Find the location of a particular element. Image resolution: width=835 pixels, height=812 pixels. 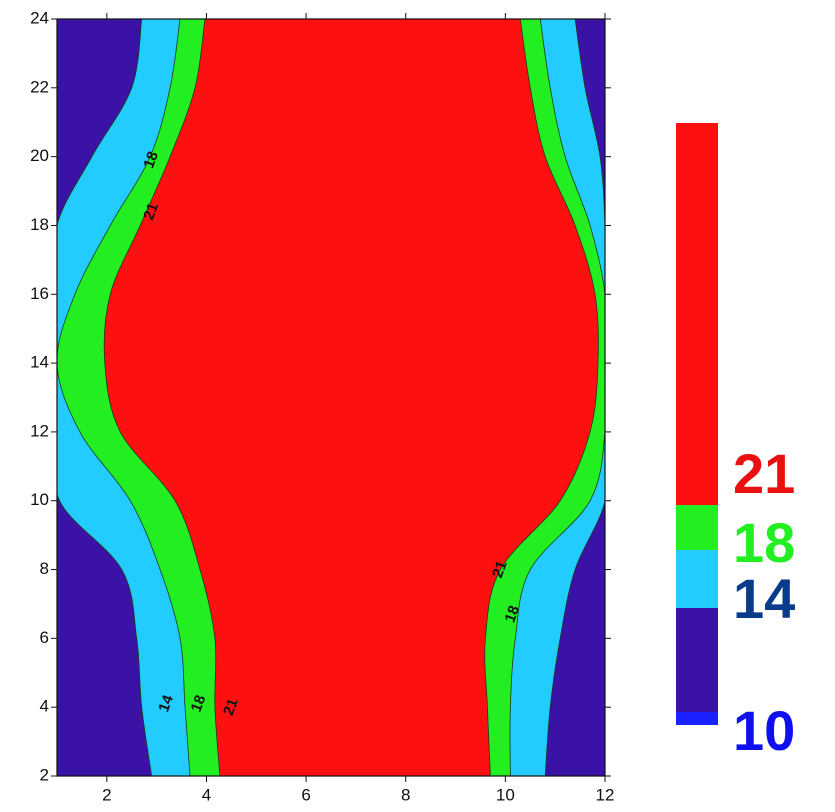

colorbar-label: 21 is located at coordinates (764, 473).